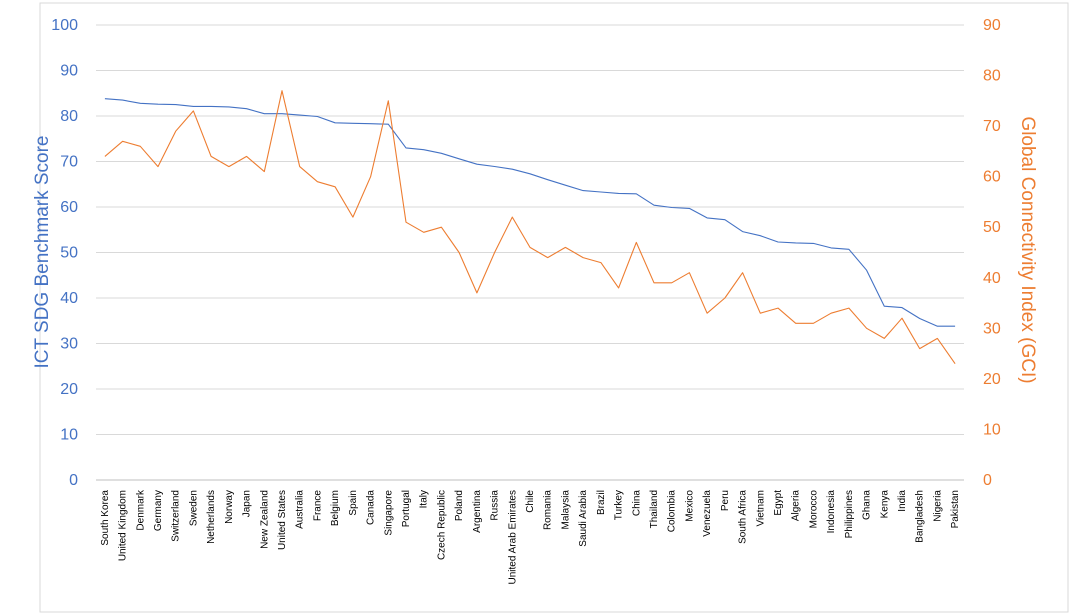 The image size is (1071, 613). I want to click on x-tick-label: Switzerland, so click(176, 516).